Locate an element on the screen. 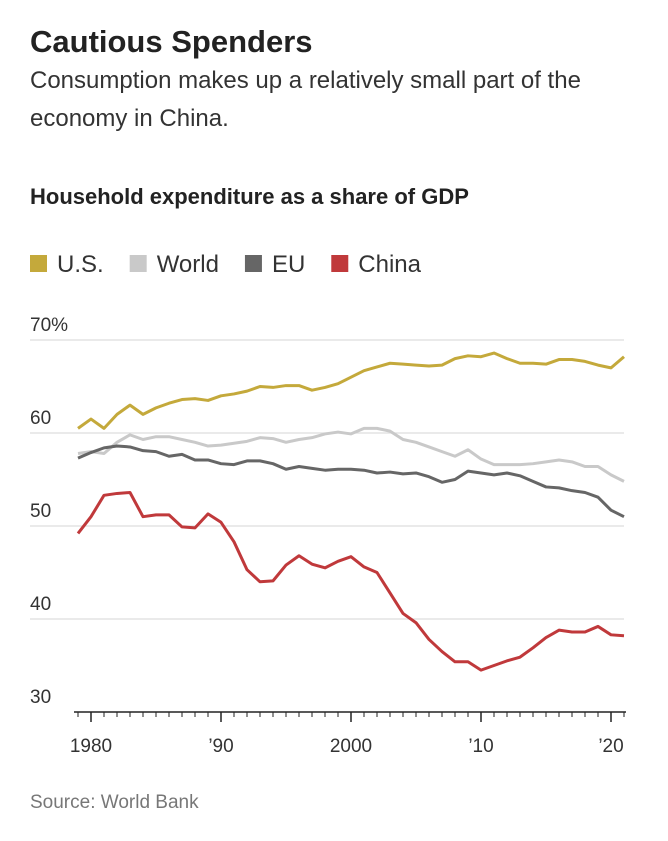 Image resolution: width=668 pixels, height=841 pixels. y-tick-label: 60 is located at coordinates (40, 418).